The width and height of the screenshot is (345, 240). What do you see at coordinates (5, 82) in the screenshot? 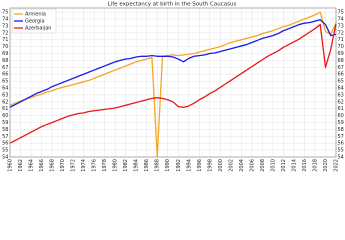
I see `y-tick-label: 65` at bounding box center [5, 82].